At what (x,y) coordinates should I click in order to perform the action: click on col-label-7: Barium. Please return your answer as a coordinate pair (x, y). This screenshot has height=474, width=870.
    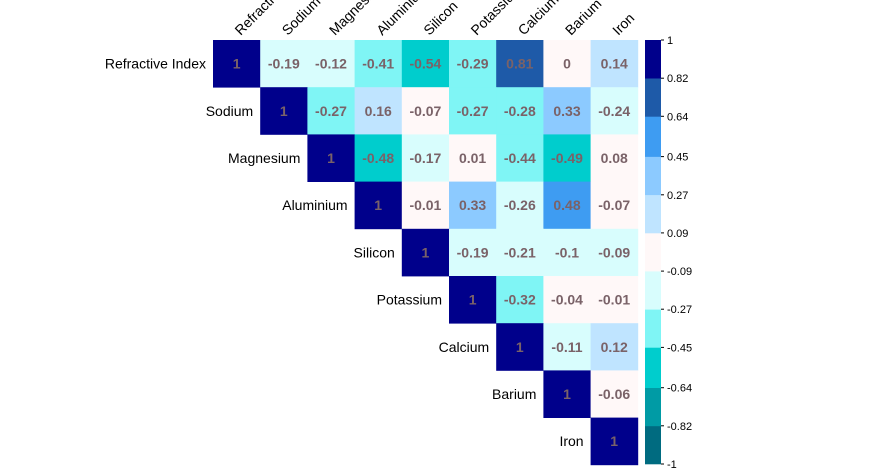
    Looking at the image, I should click on (583, 19).